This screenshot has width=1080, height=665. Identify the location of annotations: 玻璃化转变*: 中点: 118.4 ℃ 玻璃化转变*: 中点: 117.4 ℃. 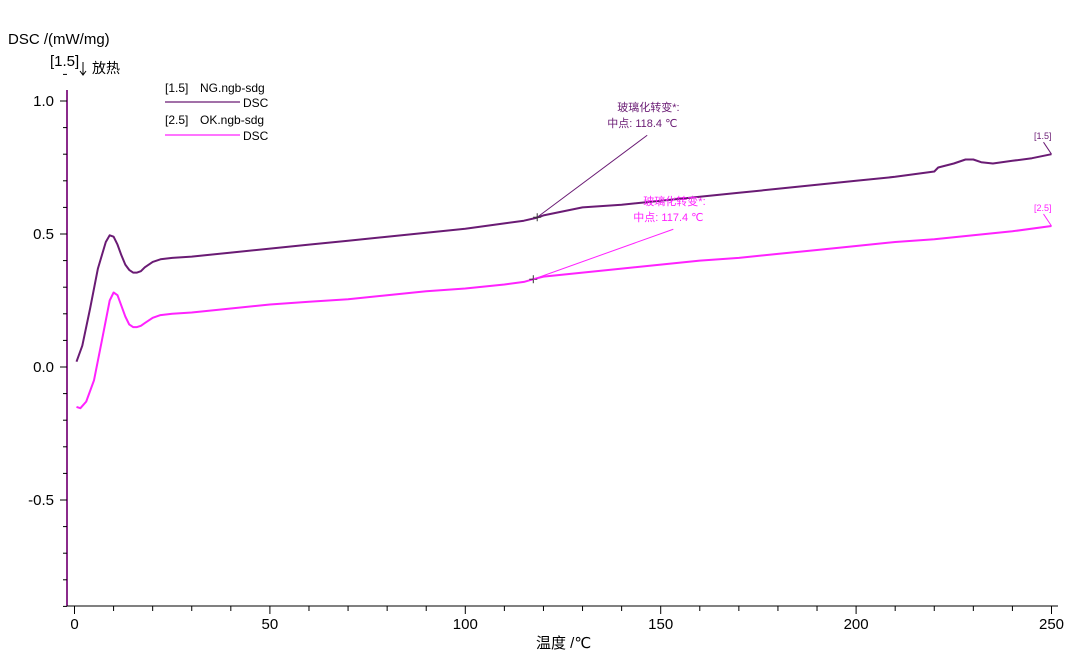
(617, 192).